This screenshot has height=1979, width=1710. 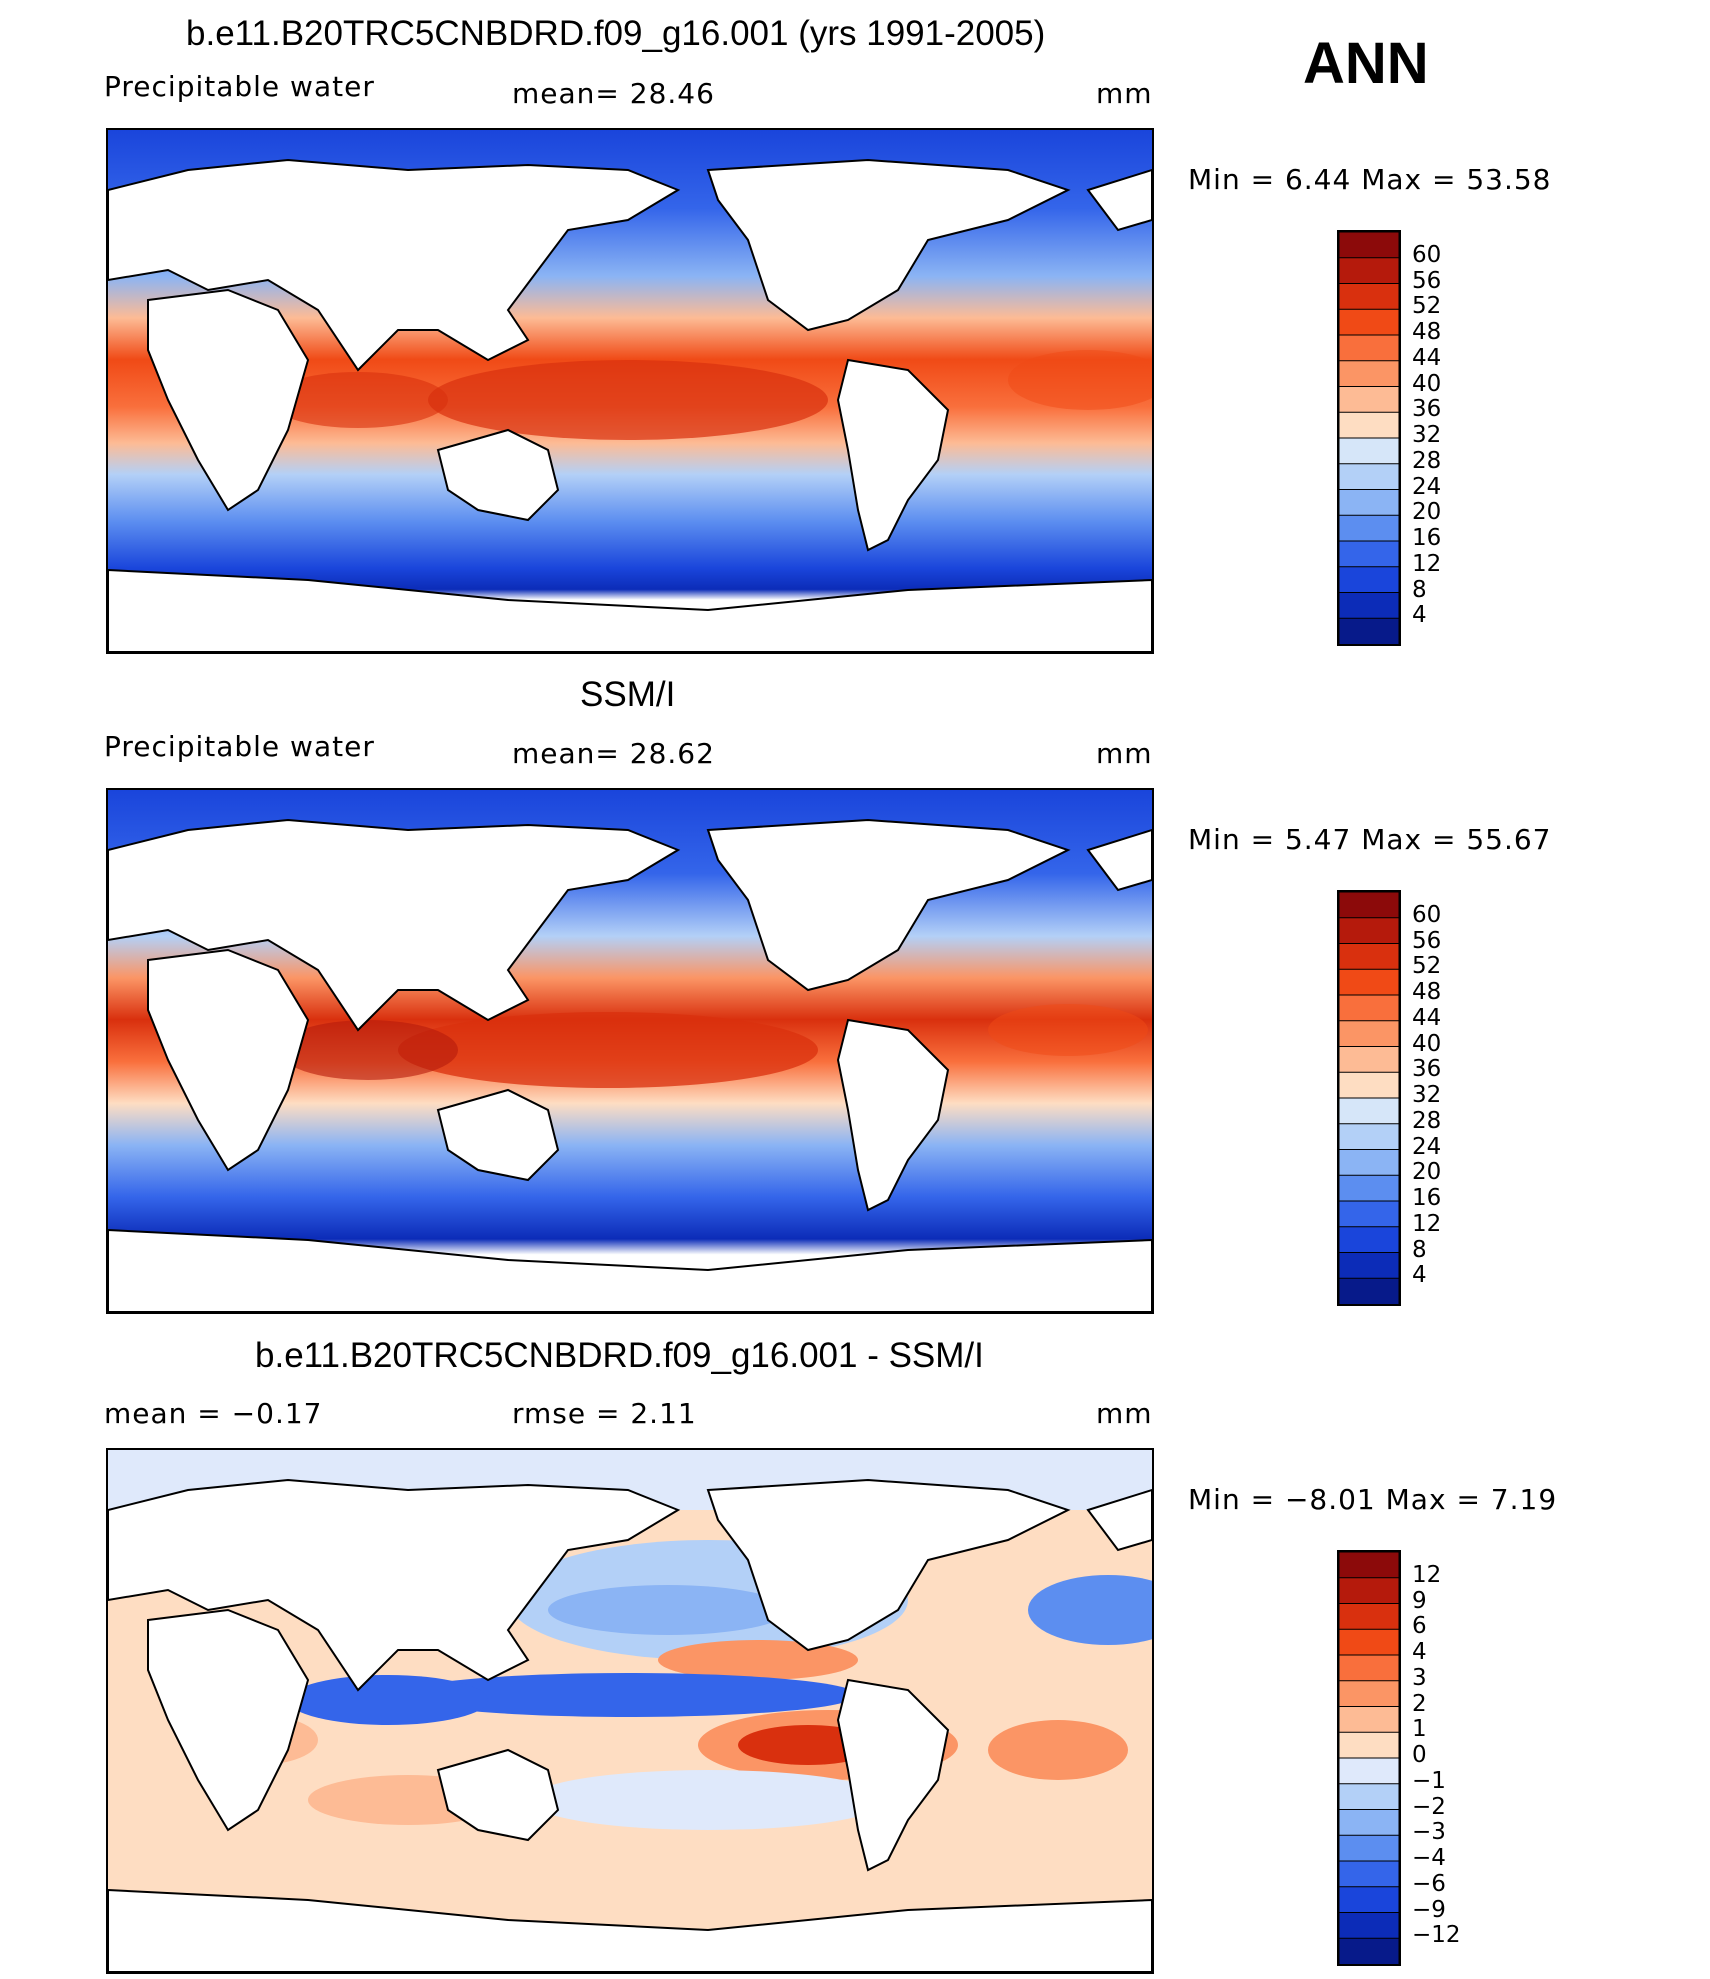 I want to click on panel-3-mean-label: mean = −0.17, so click(x=213, y=1413).